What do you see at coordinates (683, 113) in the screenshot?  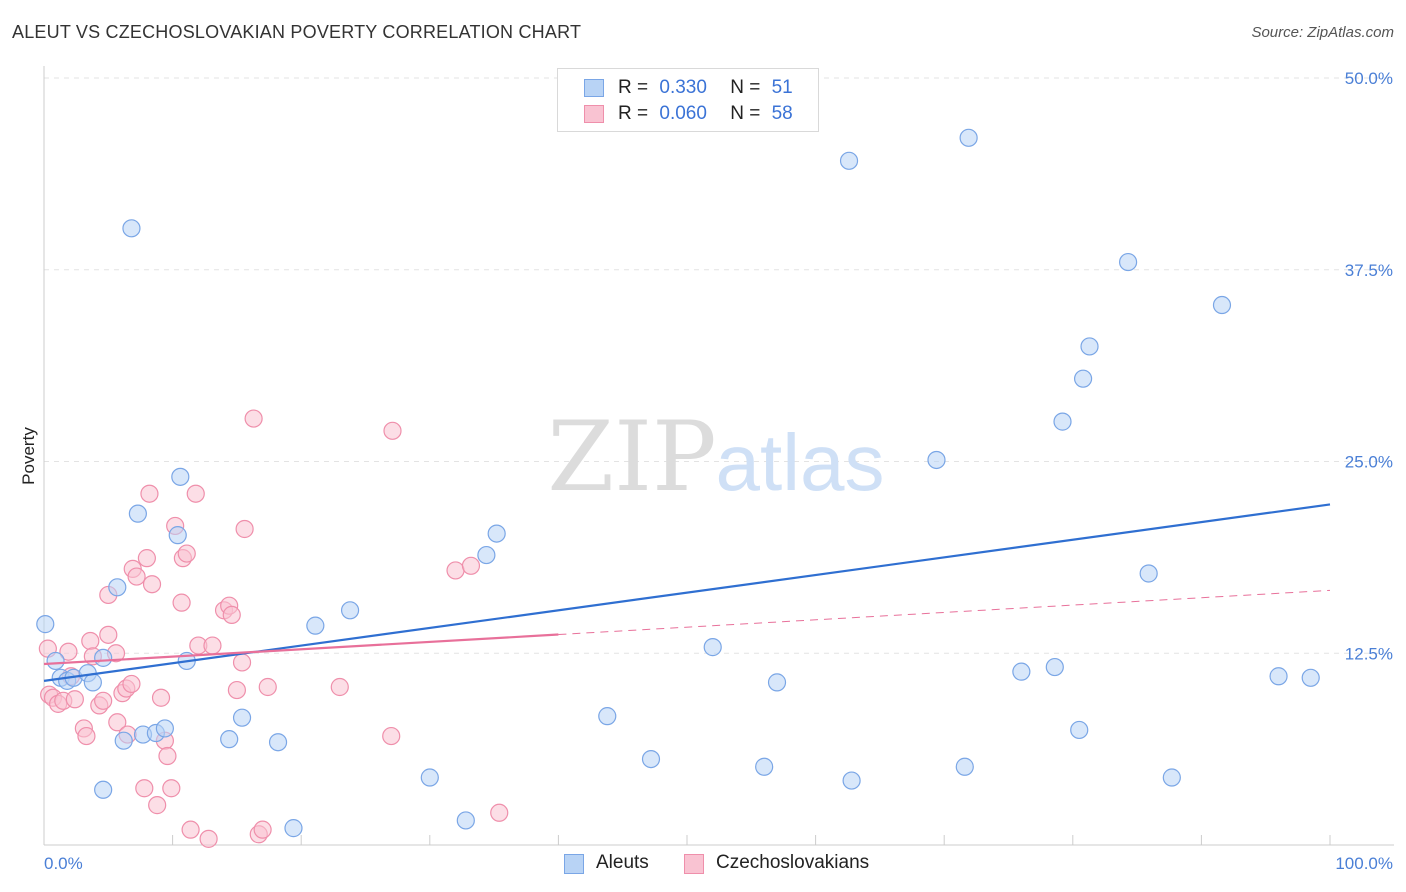 I see `legend-r-value: 0.060` at bounding box center [683, 113].